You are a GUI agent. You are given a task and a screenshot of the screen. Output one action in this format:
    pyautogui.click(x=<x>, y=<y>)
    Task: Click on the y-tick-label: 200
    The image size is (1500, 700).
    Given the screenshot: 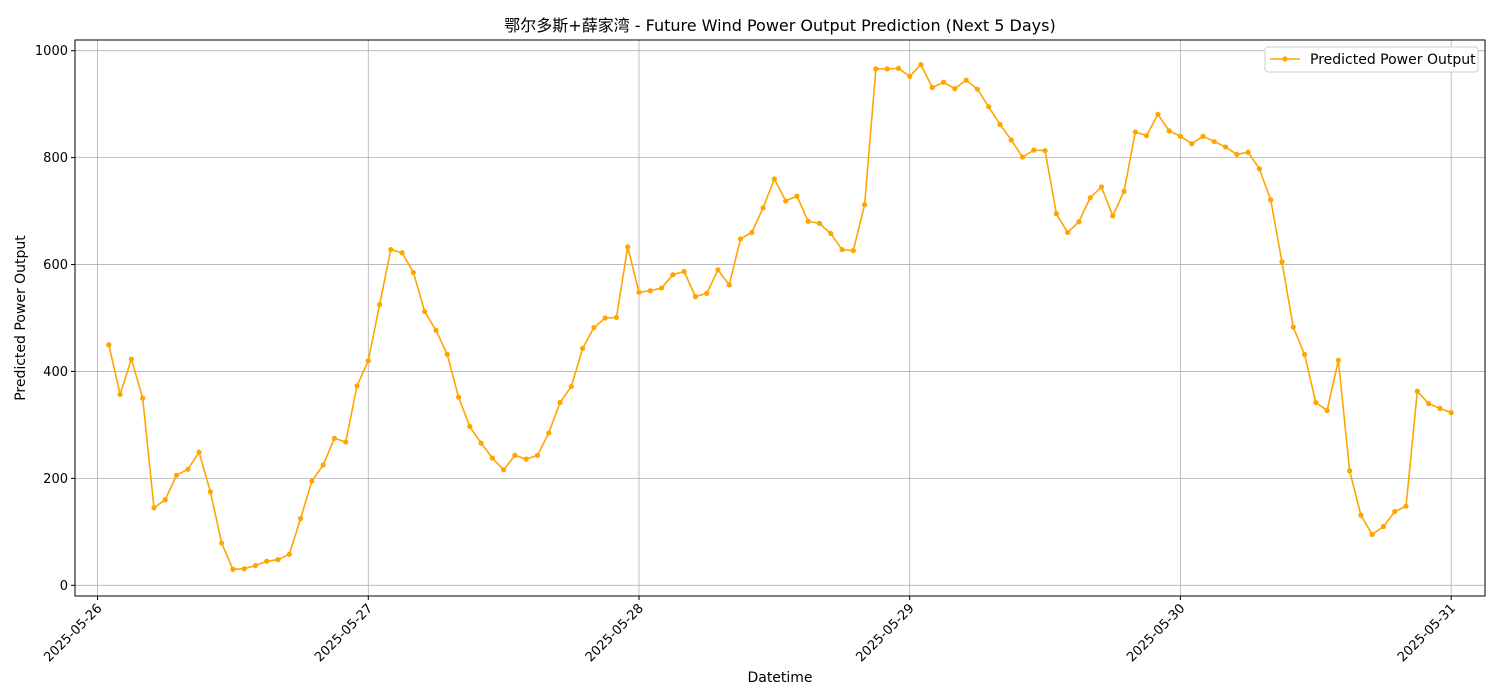 What is the action you would take?
    pyautogui.click(x=55, y=479)
    